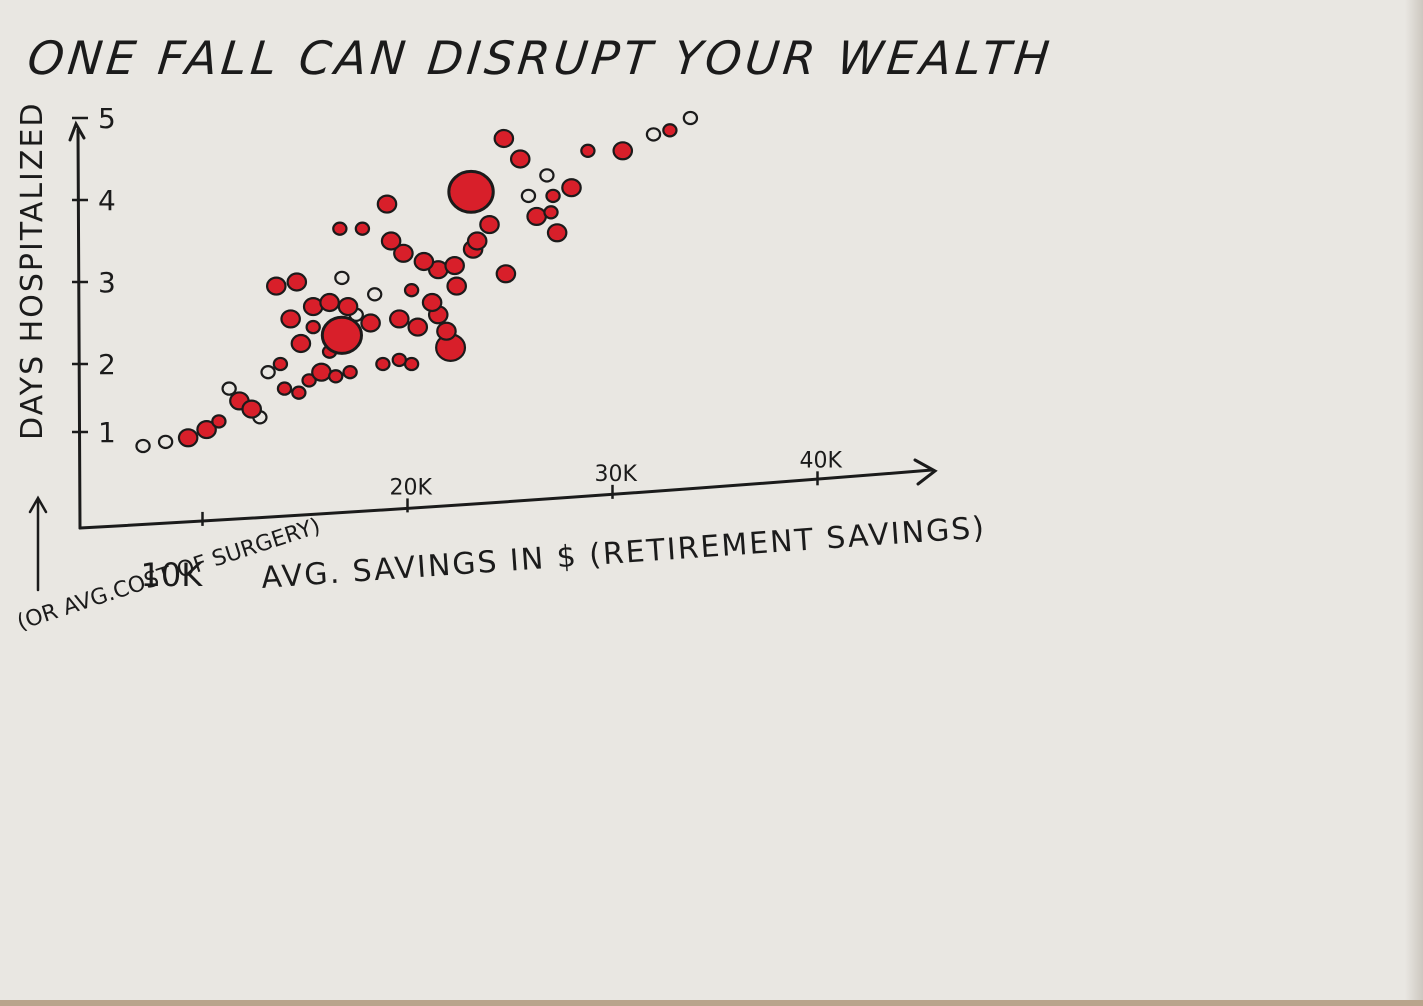 This screenshot has width=1423, height=1006. What do you see at coordinates (711, 1003) in the screenshot?
I see `table-edge` at bounding box center [711, 1003].